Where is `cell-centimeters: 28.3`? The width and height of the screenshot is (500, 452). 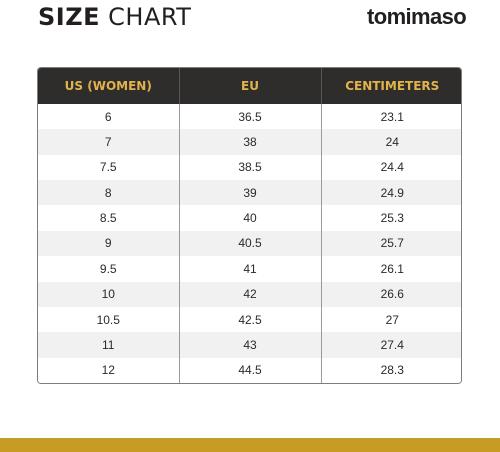
cell-centimeters: 28.3 is located at coordinates (391, 370).